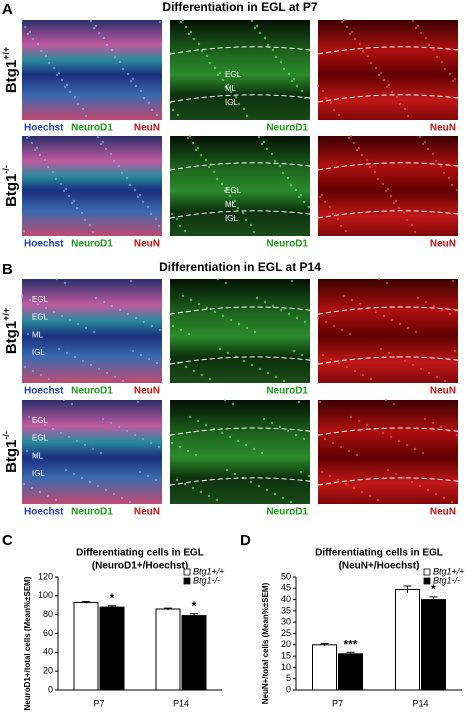 The image size is (474, 714). I want to click on channel-label: NeuN, so click(443, 512).